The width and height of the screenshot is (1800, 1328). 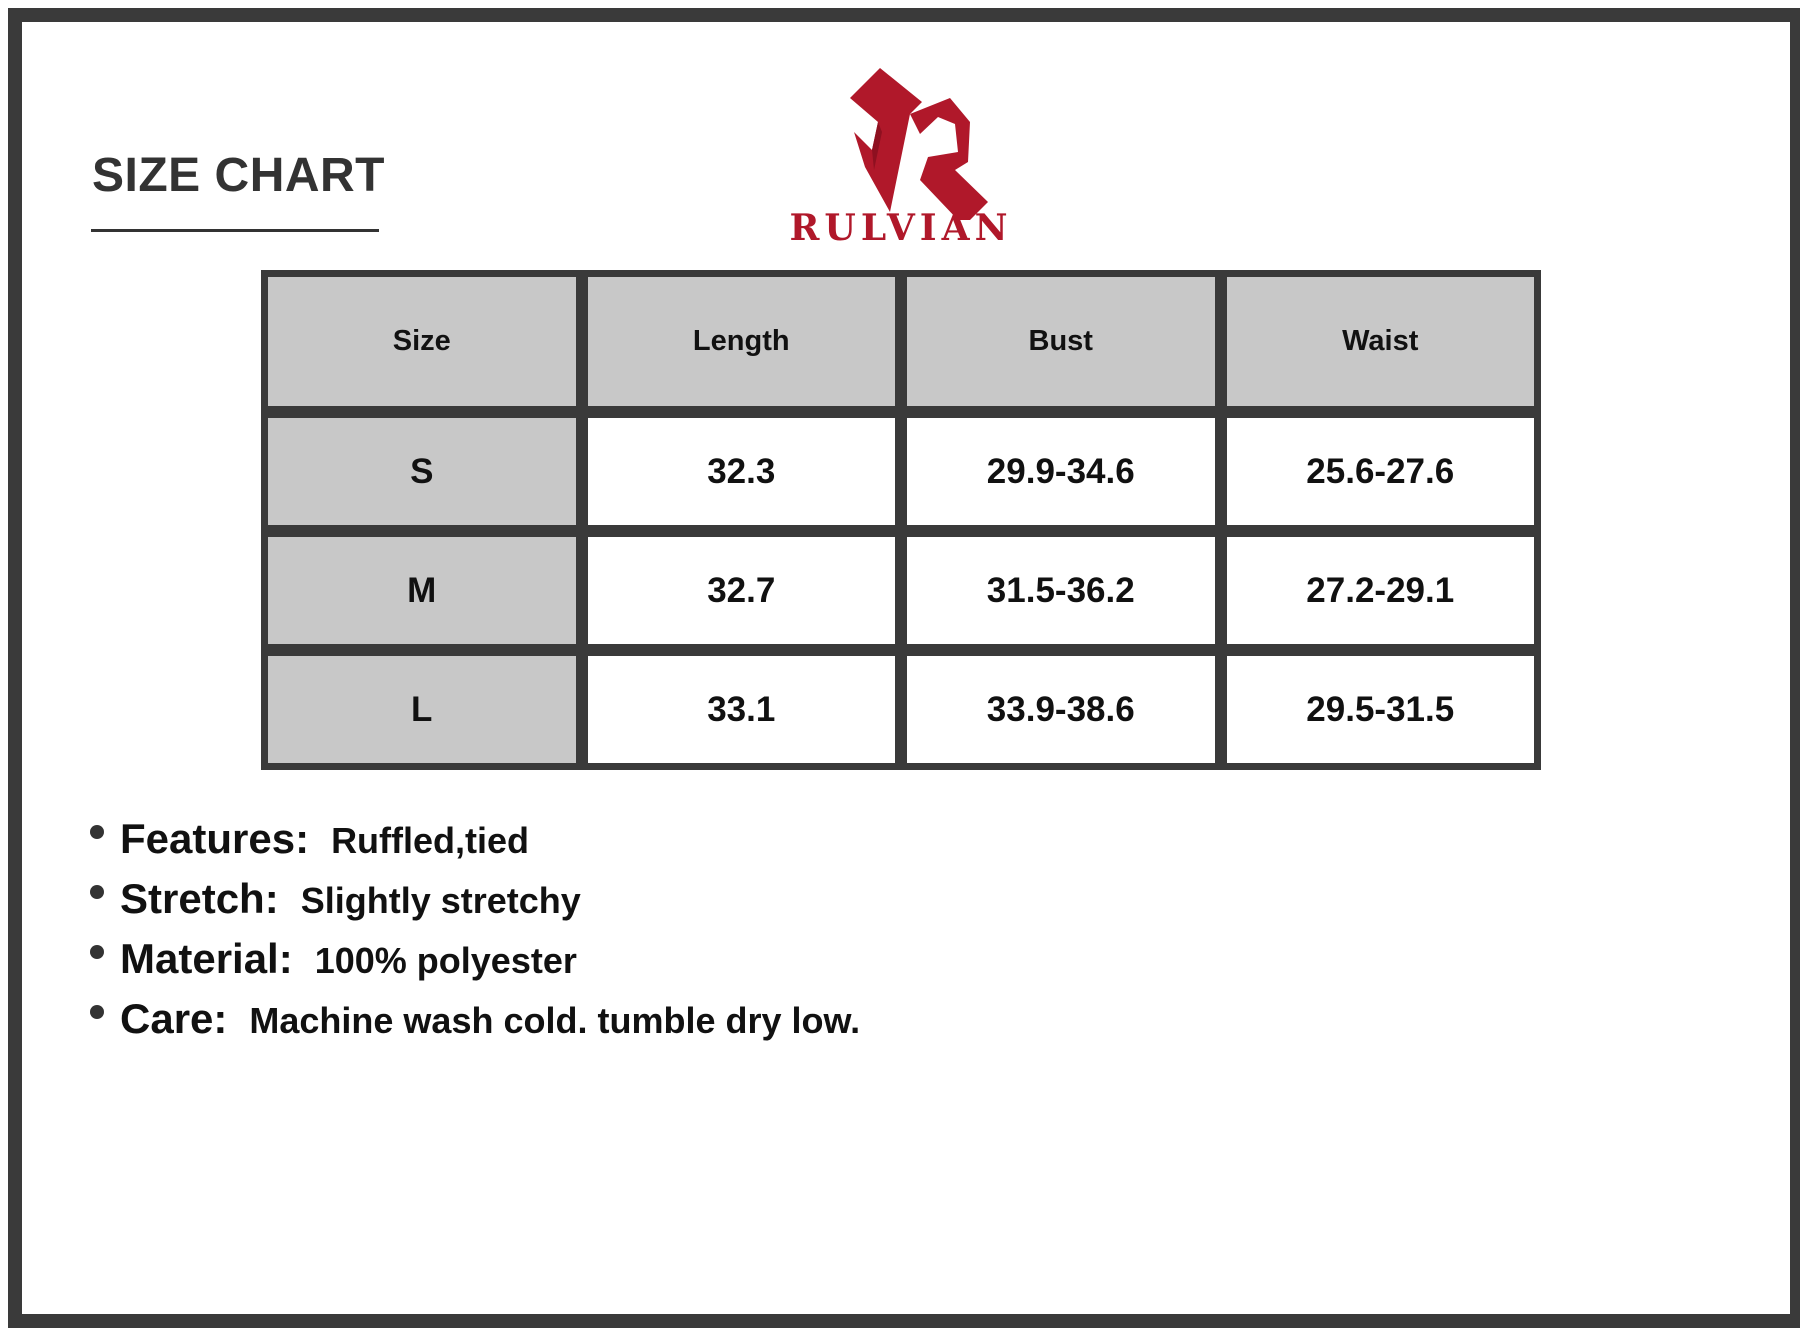 I want to click on page-title: SIZE CHART, so click(x=238, y=175).